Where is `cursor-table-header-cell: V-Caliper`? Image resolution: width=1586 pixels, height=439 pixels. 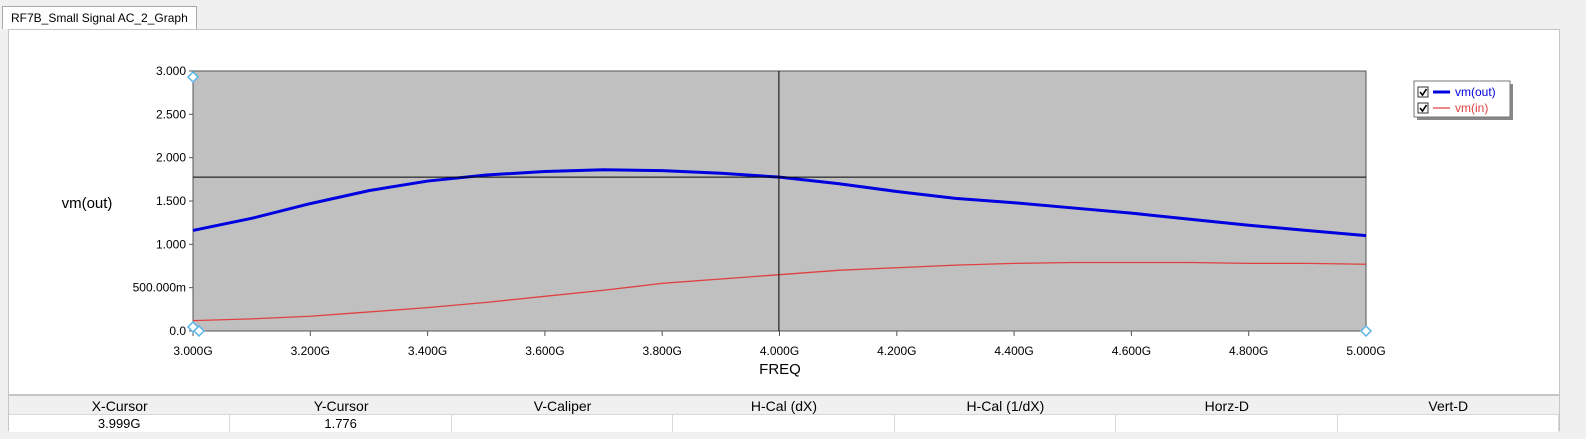
cursor-table-header-cell: V-Caliper is located at coordinates (562, 406).